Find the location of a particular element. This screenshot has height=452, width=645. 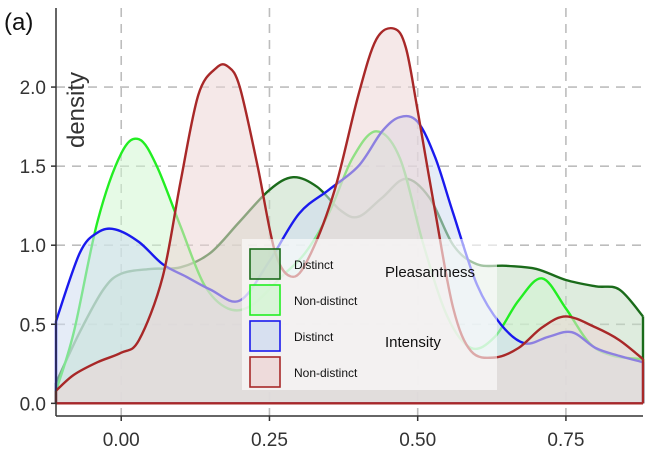

x-tick-label-0: 0.00 is located at coordinates (121, 440).